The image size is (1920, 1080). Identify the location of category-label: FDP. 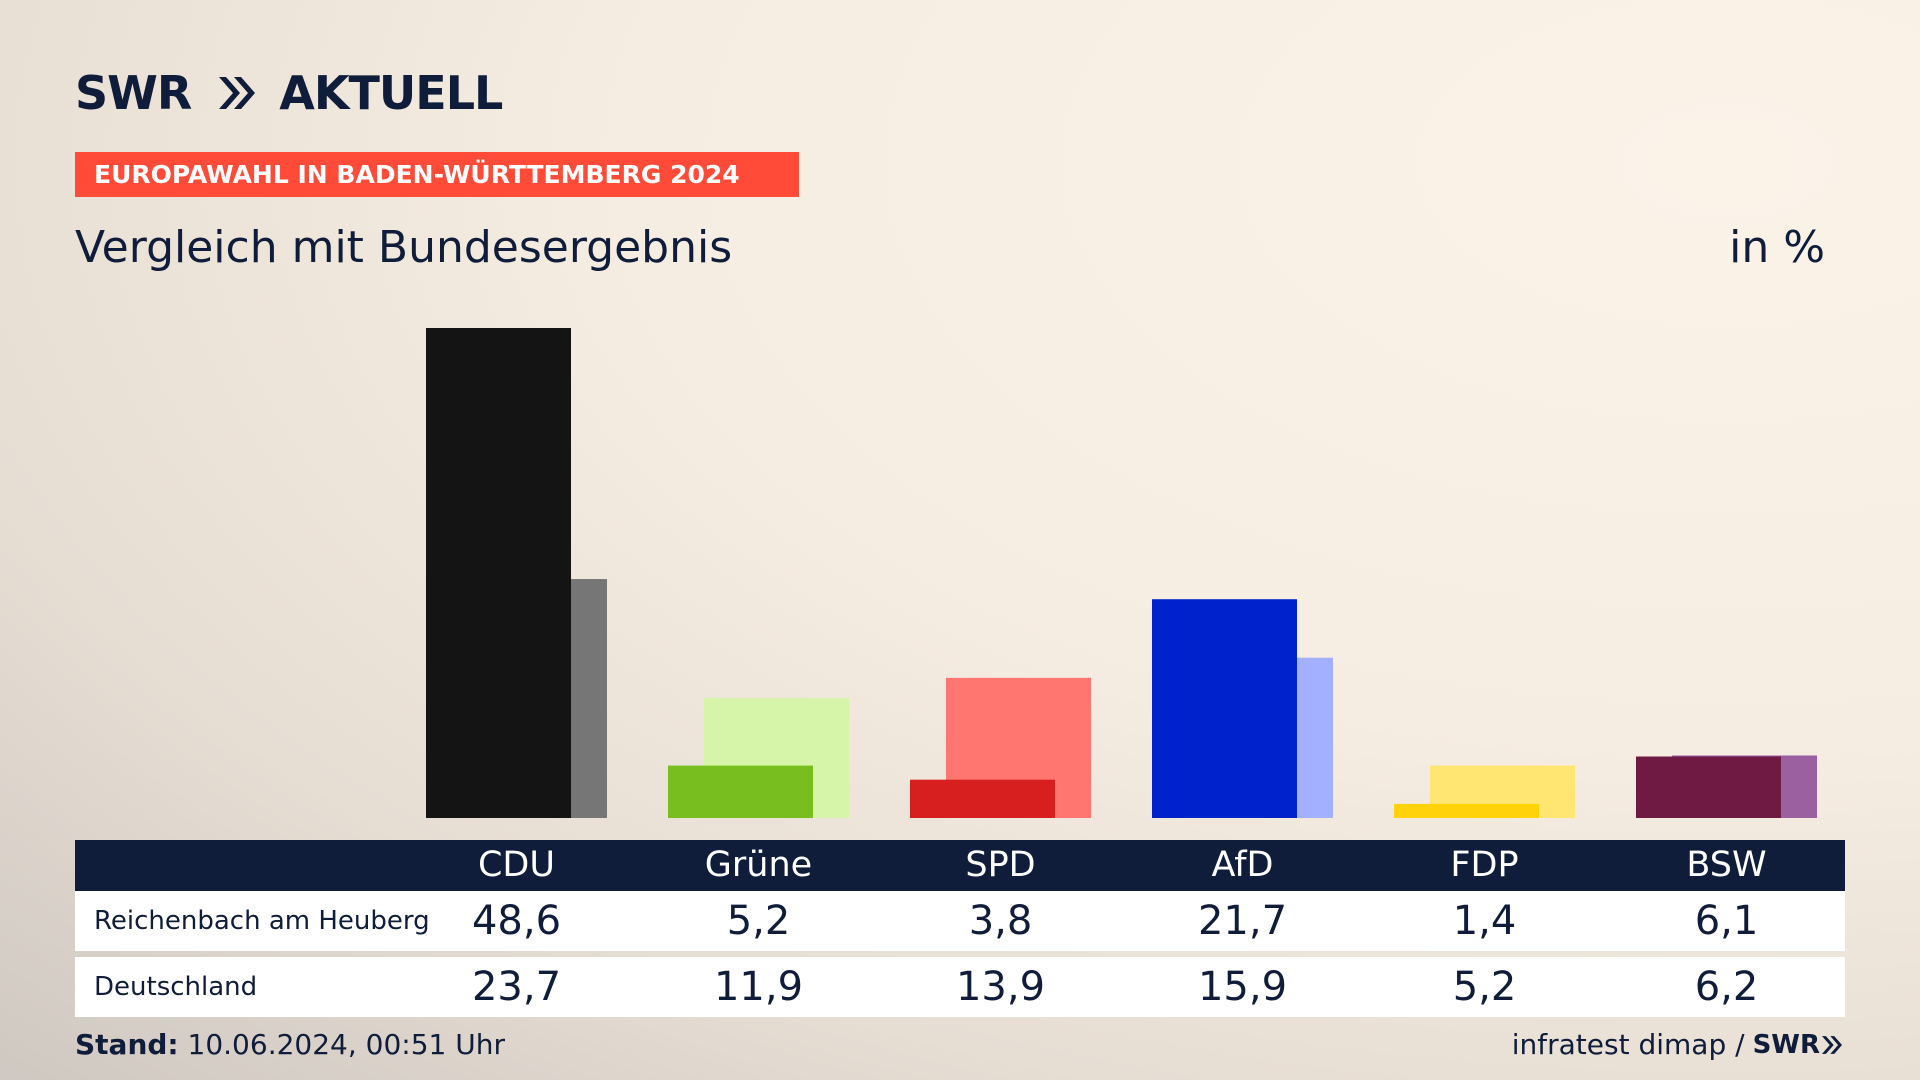
(1484, 865).